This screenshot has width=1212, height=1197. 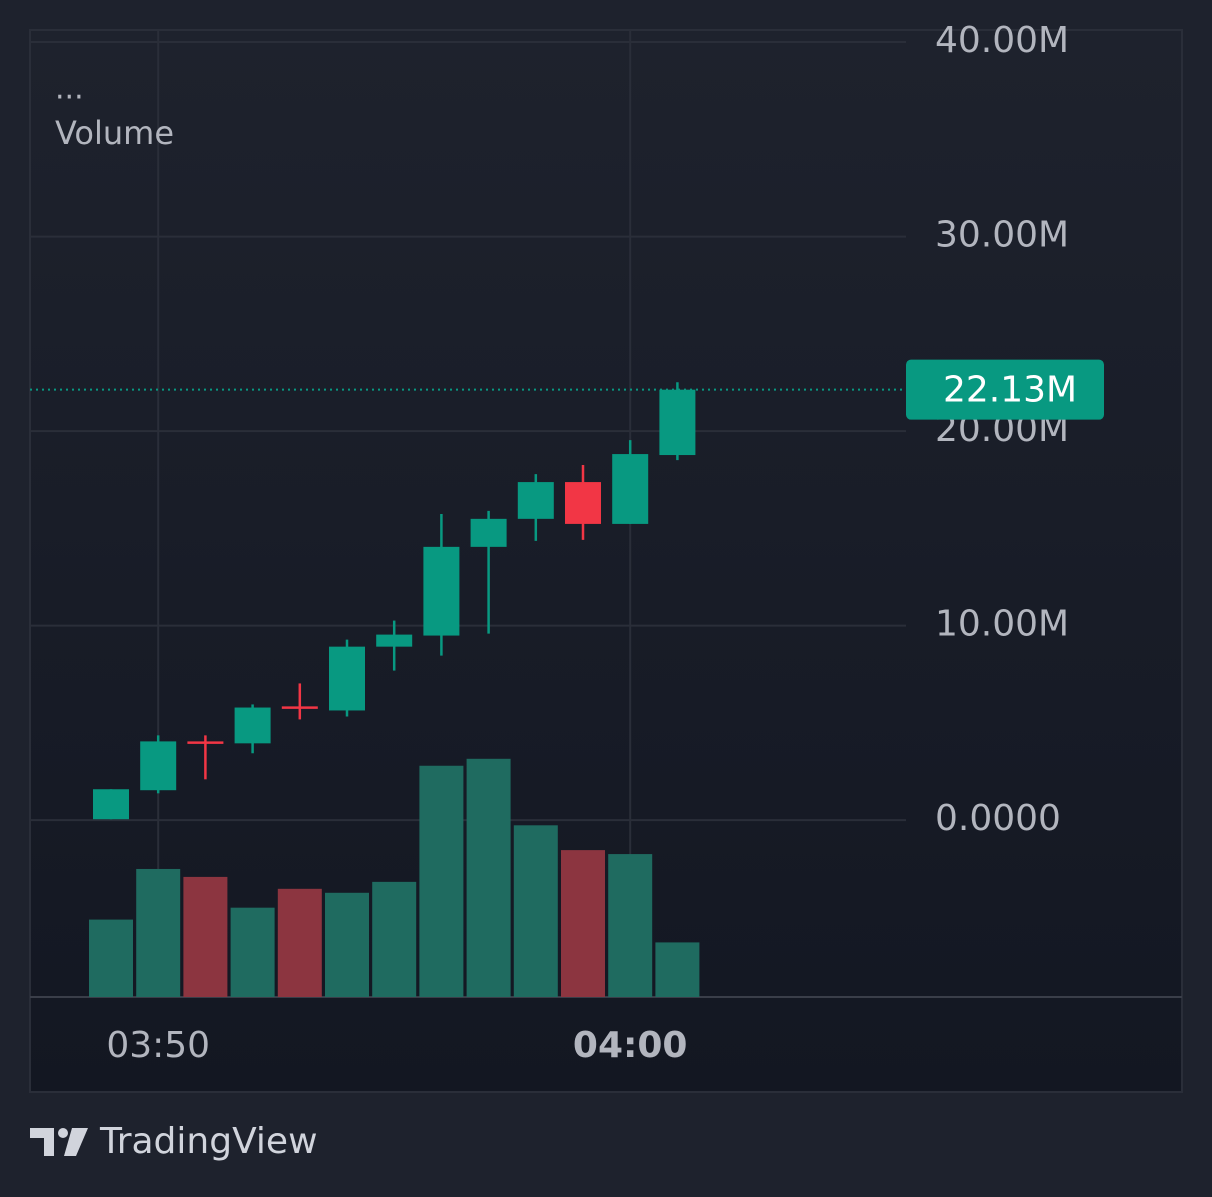 What do you see at coordinates (998, 818) in the screenshot?
I see `y-tick-label: 0.0000` at bounding box center [998, 818].